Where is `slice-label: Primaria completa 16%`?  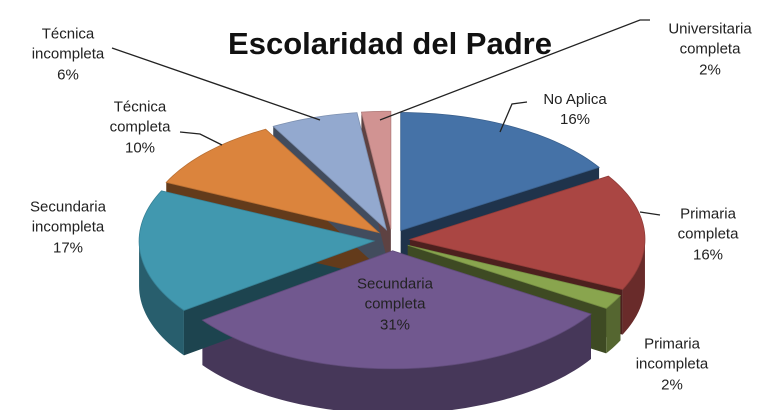 slice-label: Primaria completa 16% is located at coordinates (708, 235).